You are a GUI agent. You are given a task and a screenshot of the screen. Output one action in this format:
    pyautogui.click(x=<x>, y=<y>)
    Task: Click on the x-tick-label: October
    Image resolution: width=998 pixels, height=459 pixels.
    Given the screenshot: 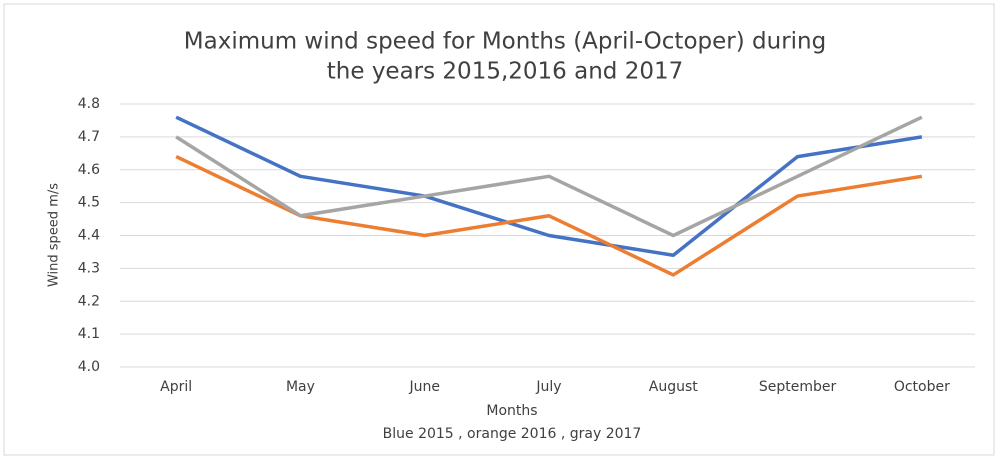 What is the action you would take?
    pyautogui.click(x=922, y=387)
    